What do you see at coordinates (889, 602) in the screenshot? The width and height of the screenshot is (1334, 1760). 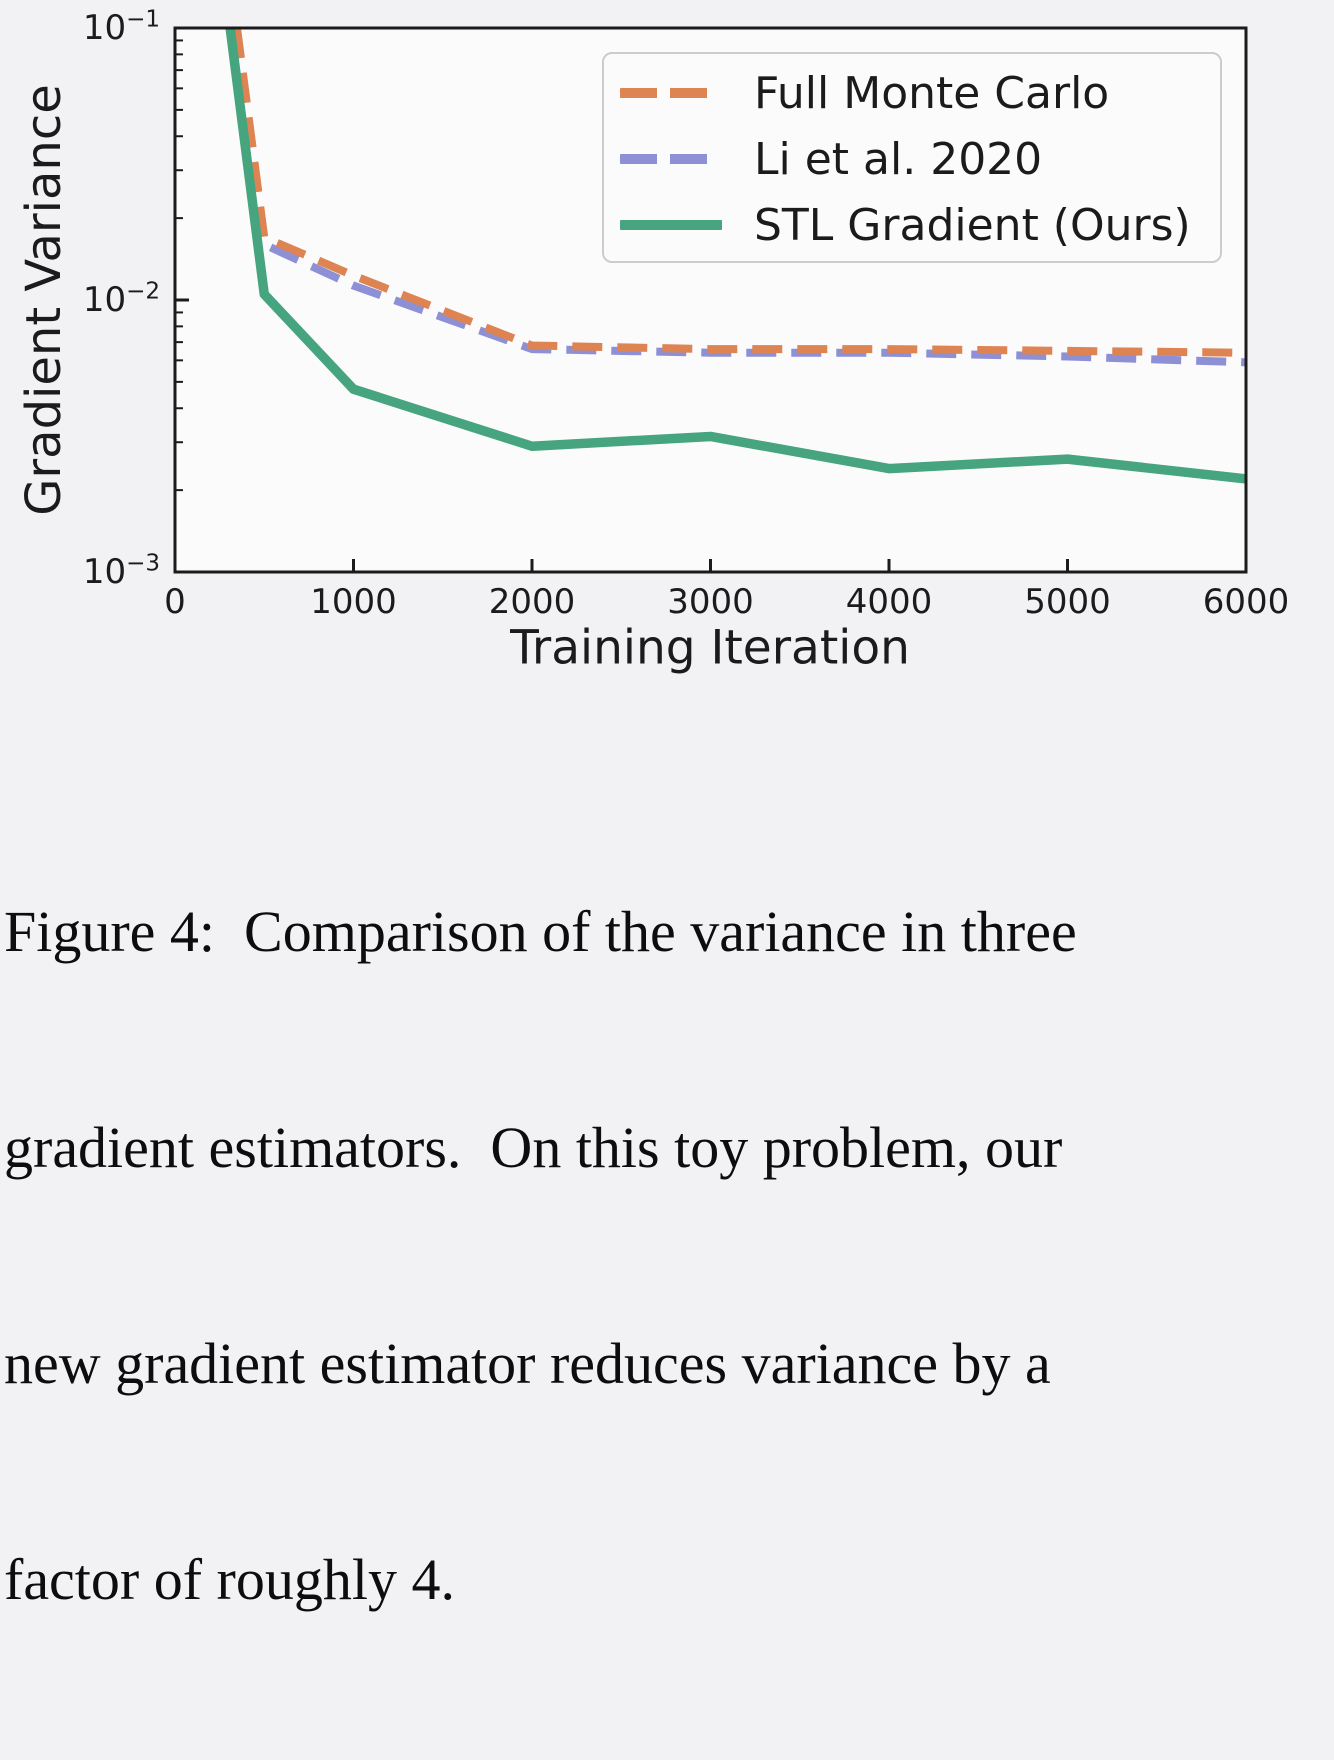 I see `x-tick-label: 4000` at bounding box center [889, 602].